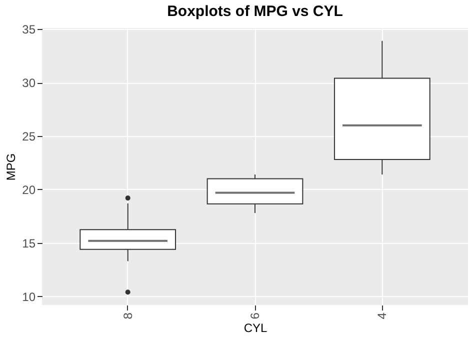 The image size is (474, 338). I want to click on x-tick-label: 8, so click(127, 316).